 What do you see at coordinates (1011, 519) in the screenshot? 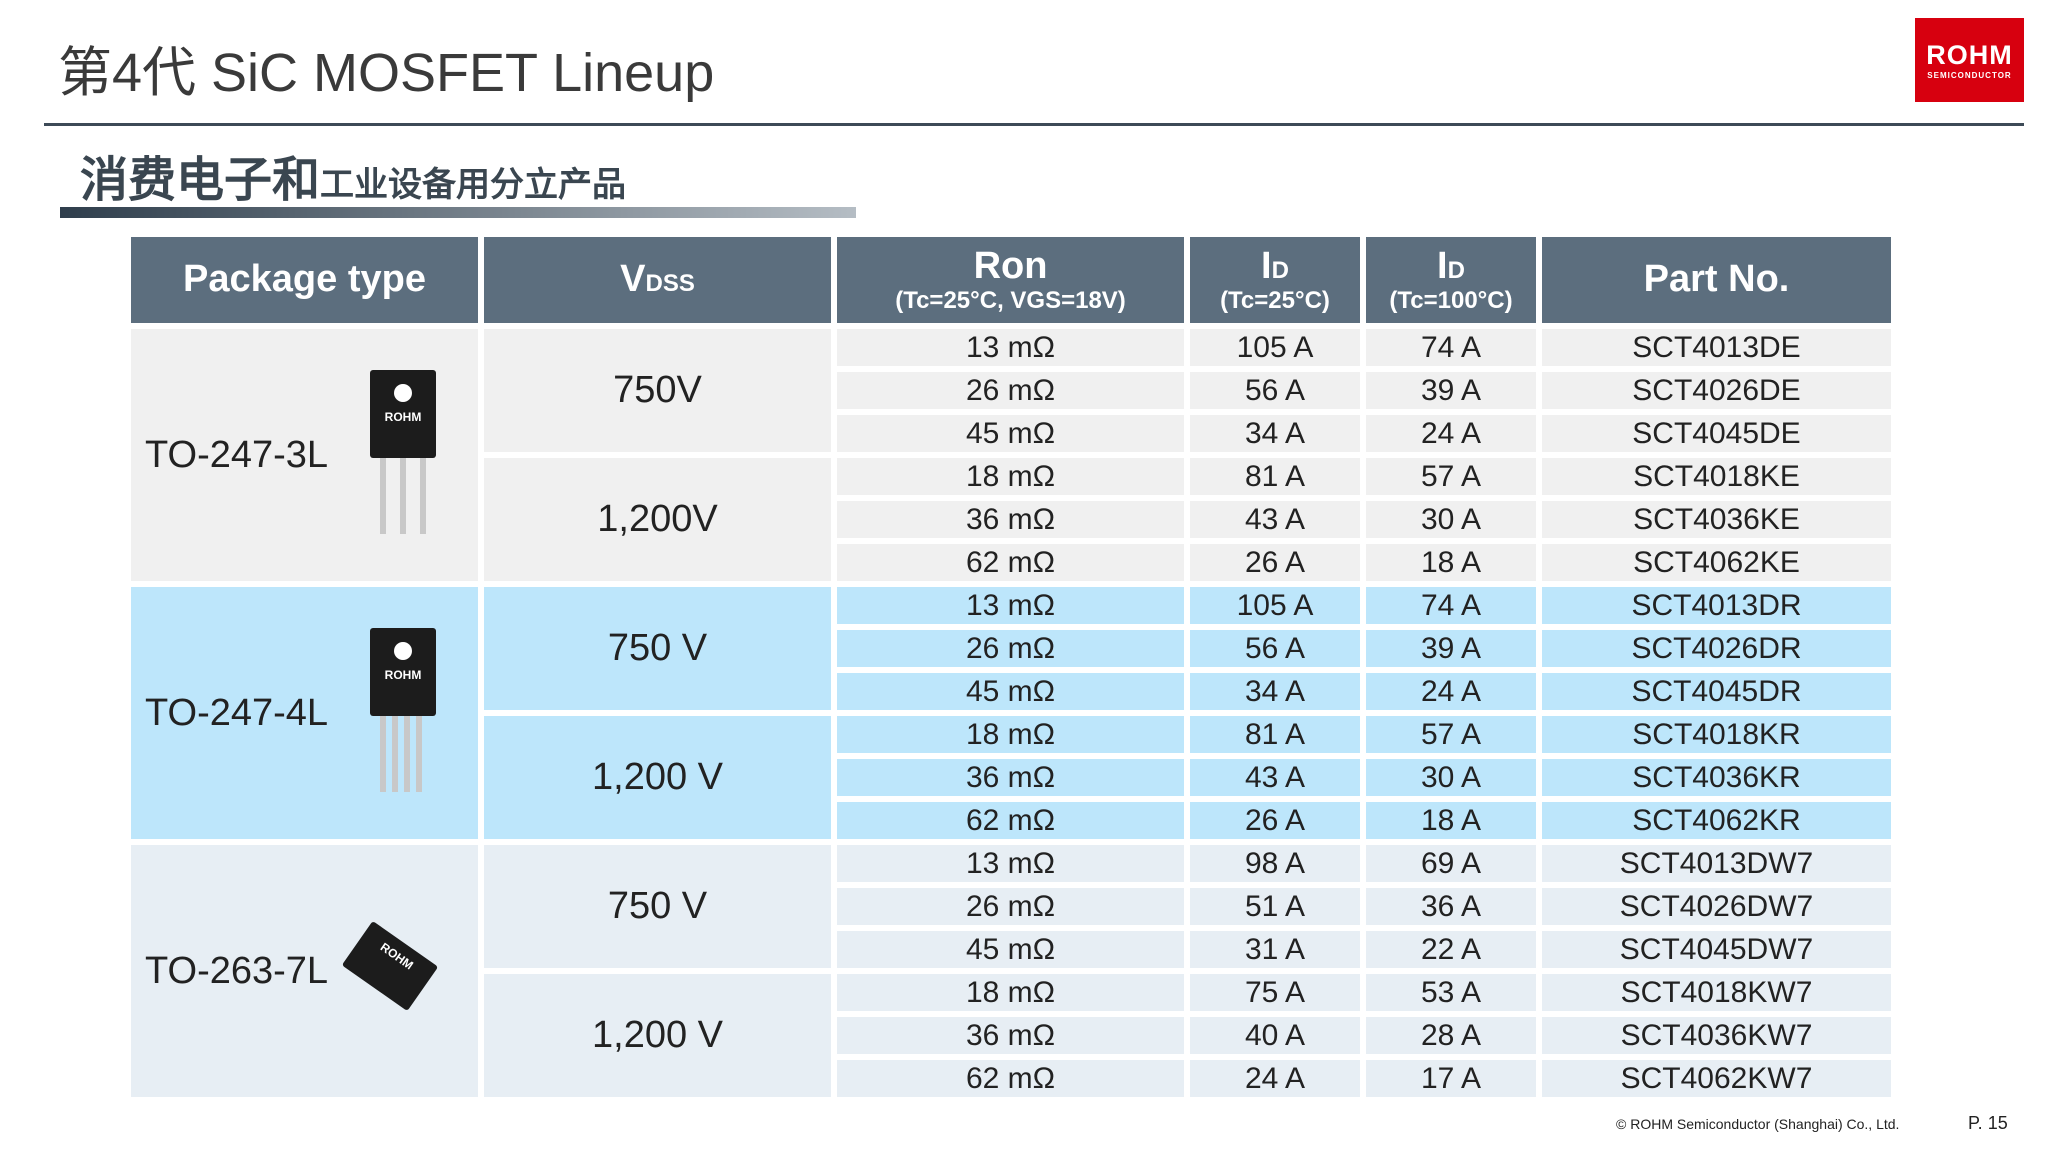
I see `table-row: 1,200V 18 mΩ 81 A 57 A SCT4018KE` at bounding box center [1011, 519].